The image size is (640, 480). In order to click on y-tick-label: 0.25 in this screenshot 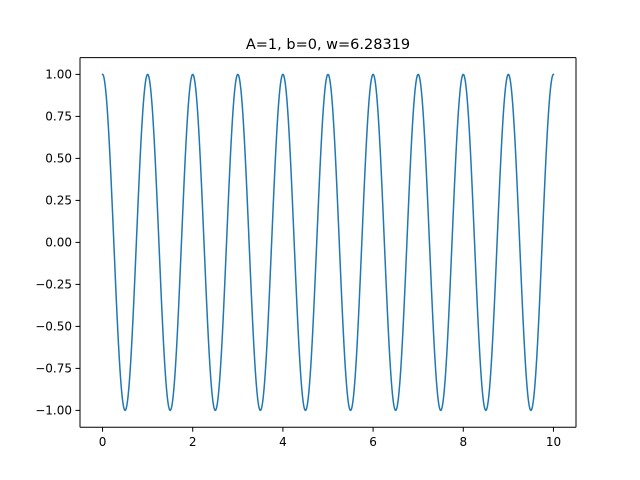, I will do `click(58, 201)`.